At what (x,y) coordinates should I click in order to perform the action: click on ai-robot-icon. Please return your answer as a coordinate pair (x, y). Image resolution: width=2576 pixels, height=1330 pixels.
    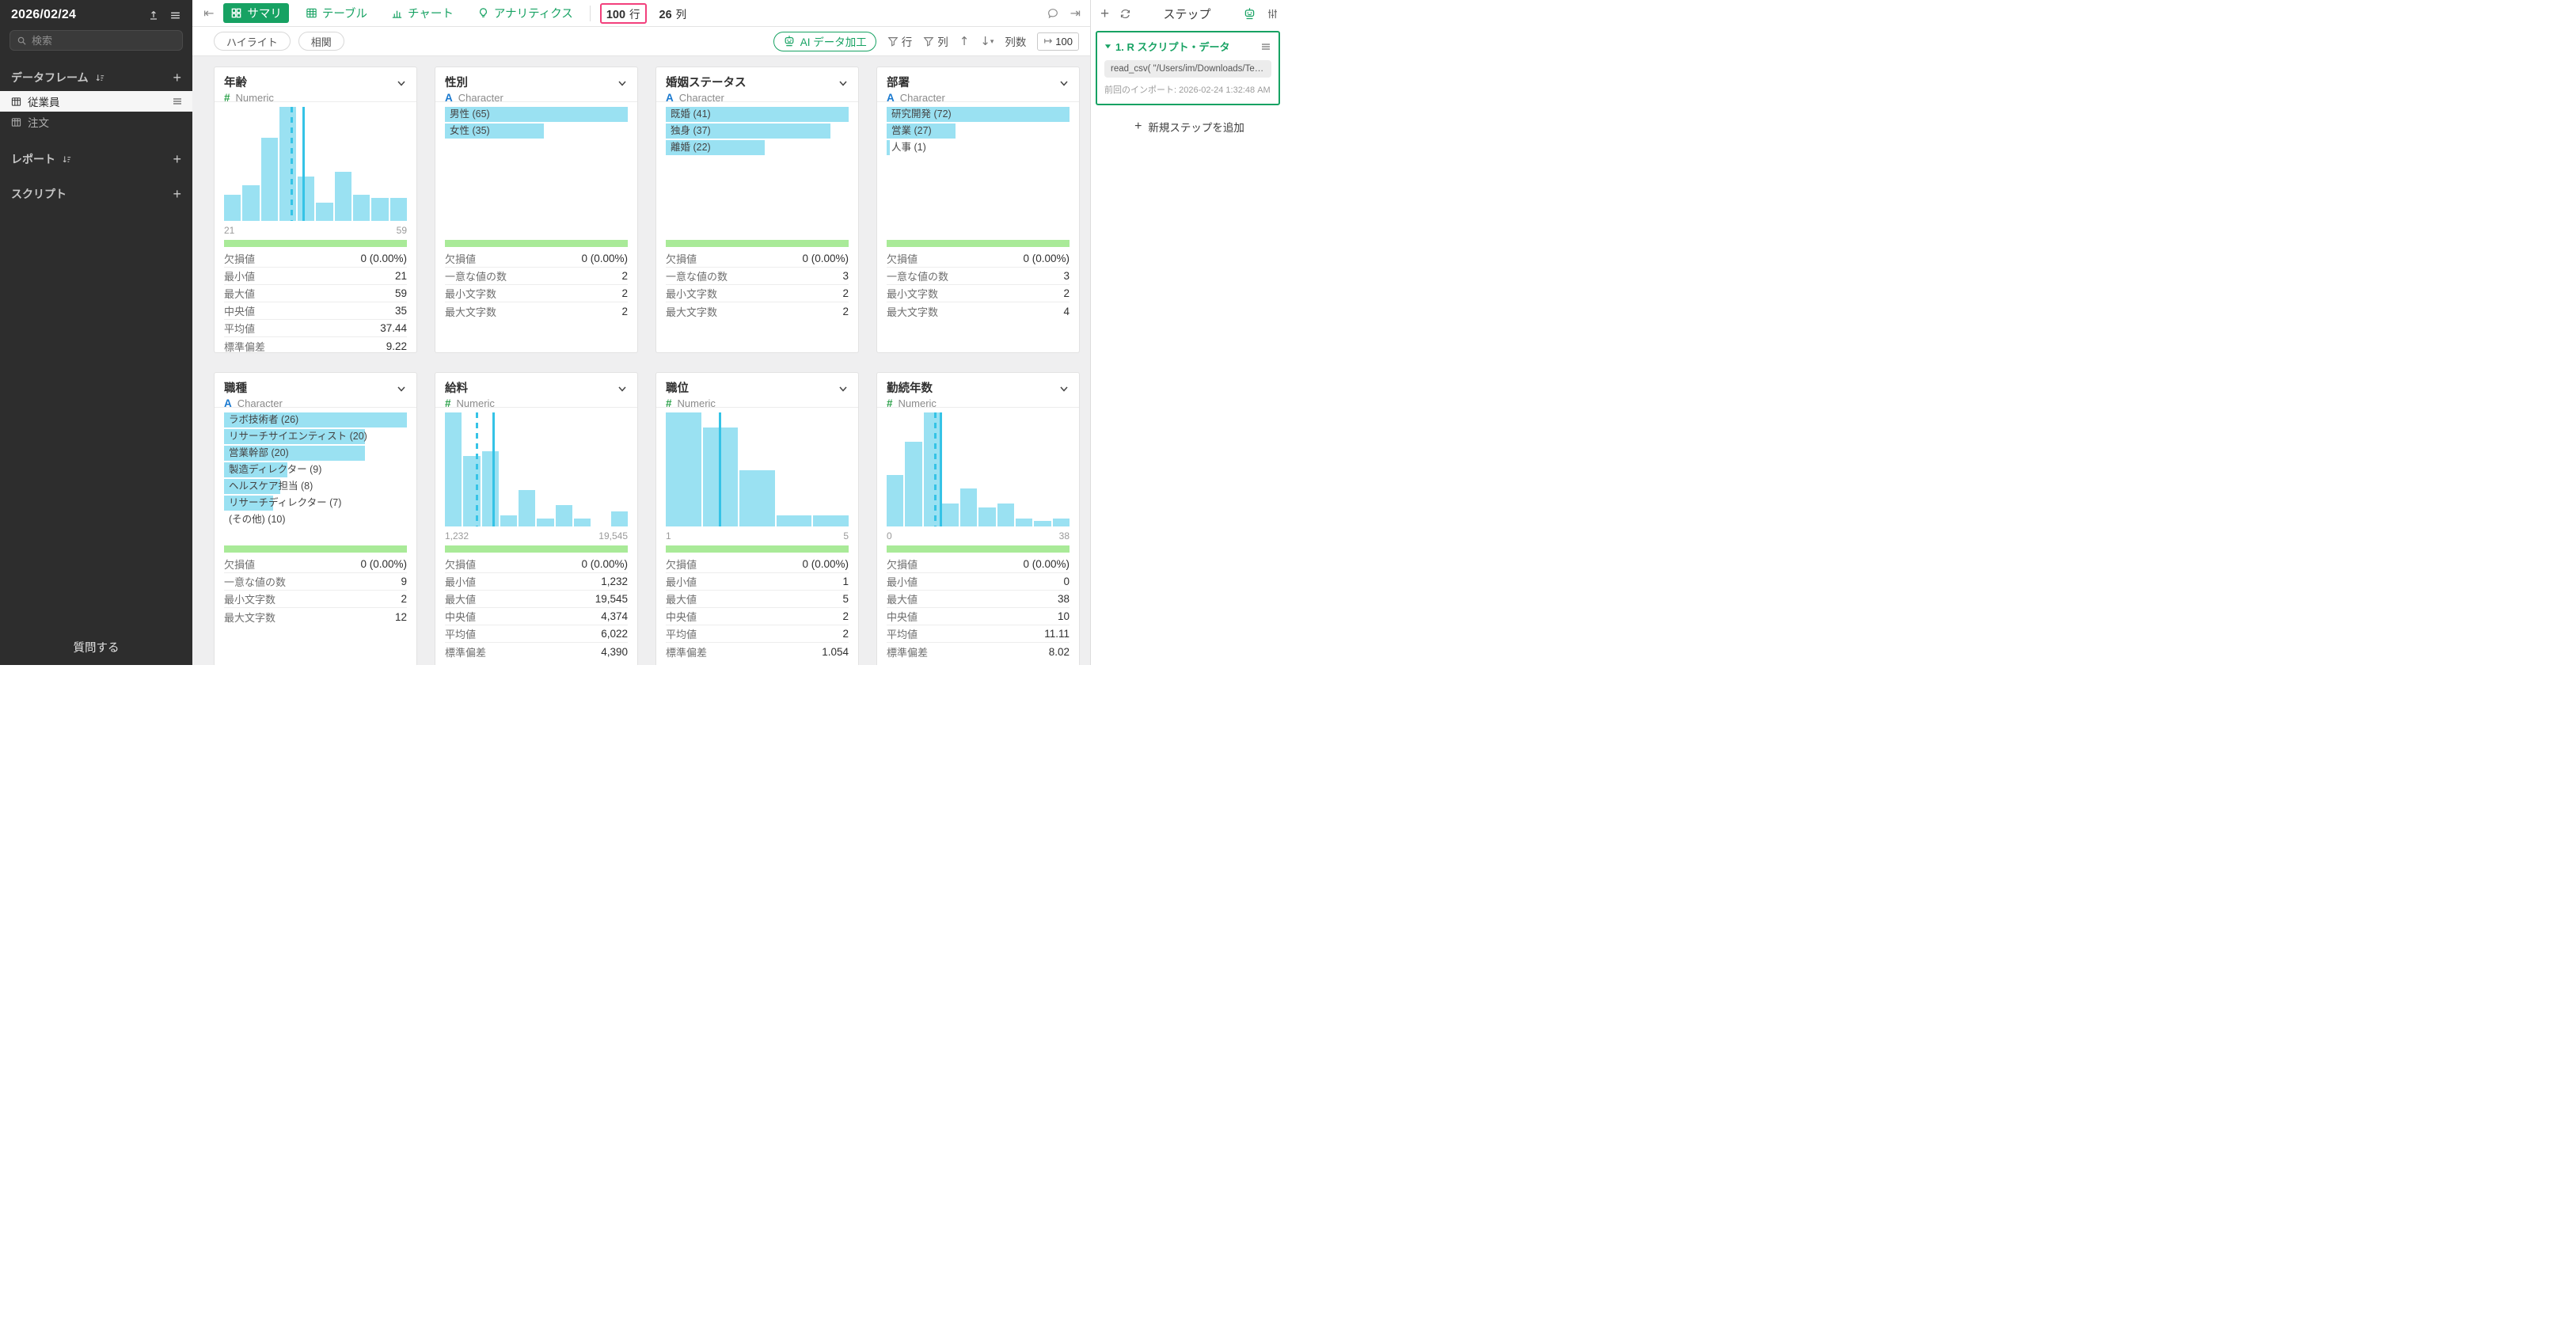
    Looking at the image, I should click on (1249, 14).